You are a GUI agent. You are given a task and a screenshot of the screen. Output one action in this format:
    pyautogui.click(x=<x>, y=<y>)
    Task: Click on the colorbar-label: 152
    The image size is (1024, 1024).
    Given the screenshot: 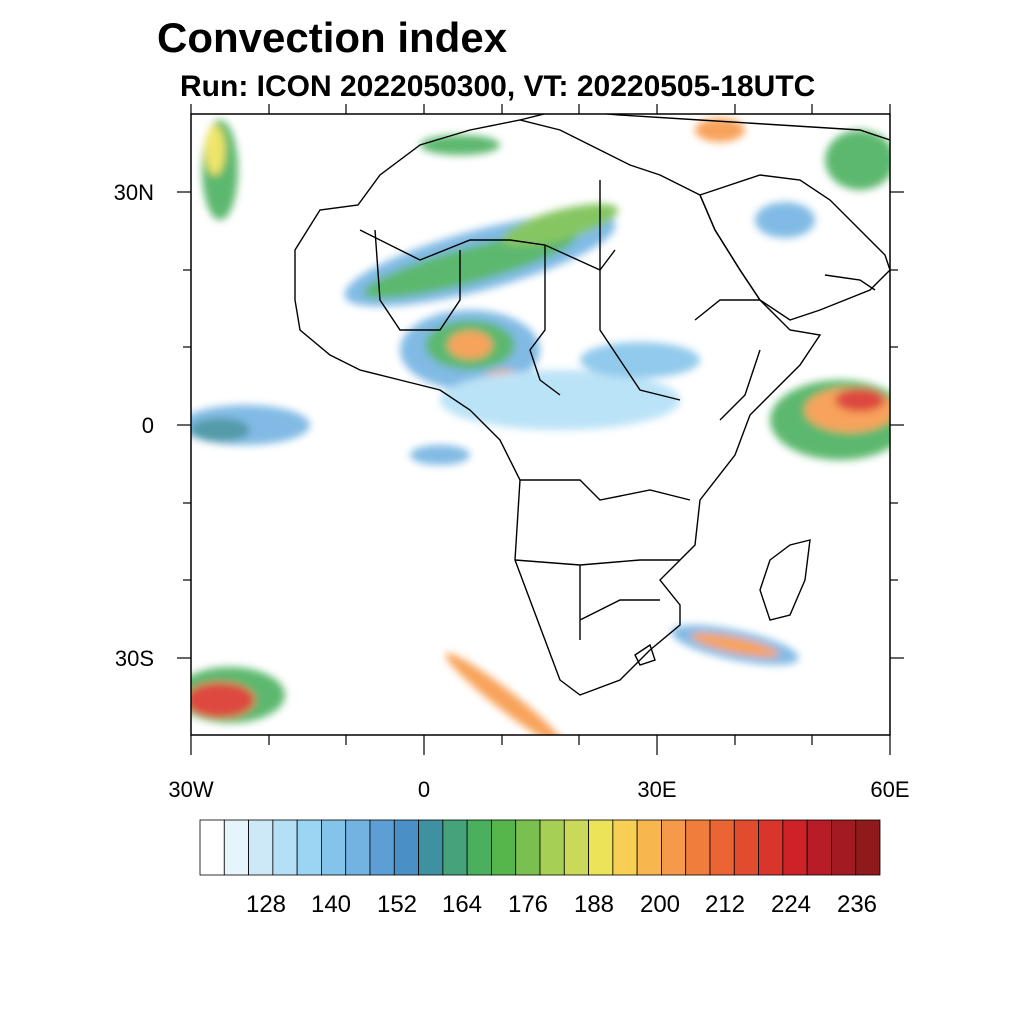 What is the action you would take?
    pyautogui.click(x=397, y=904)
    